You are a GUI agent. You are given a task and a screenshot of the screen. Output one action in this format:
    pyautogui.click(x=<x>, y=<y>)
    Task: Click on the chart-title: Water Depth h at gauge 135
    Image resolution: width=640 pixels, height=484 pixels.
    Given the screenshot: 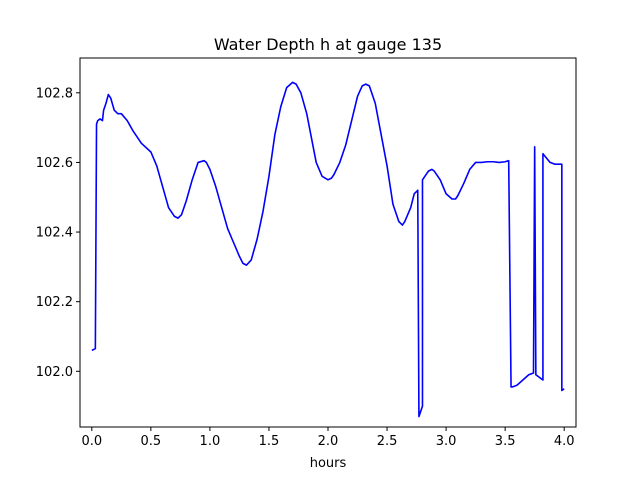 What is the action you would take?
    pyautogui.click(x=328, y=44)
    